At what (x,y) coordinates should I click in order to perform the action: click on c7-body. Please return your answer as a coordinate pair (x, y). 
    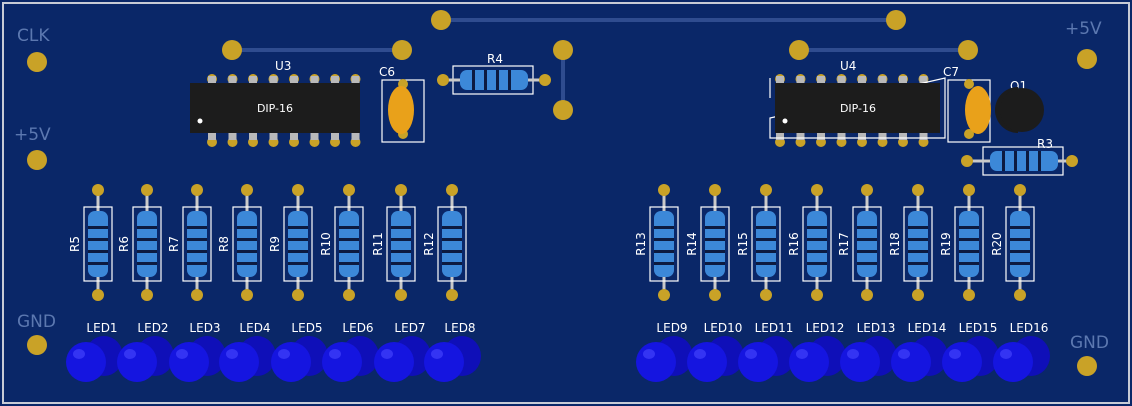
    Looking at the image, I should click on (978, 110).